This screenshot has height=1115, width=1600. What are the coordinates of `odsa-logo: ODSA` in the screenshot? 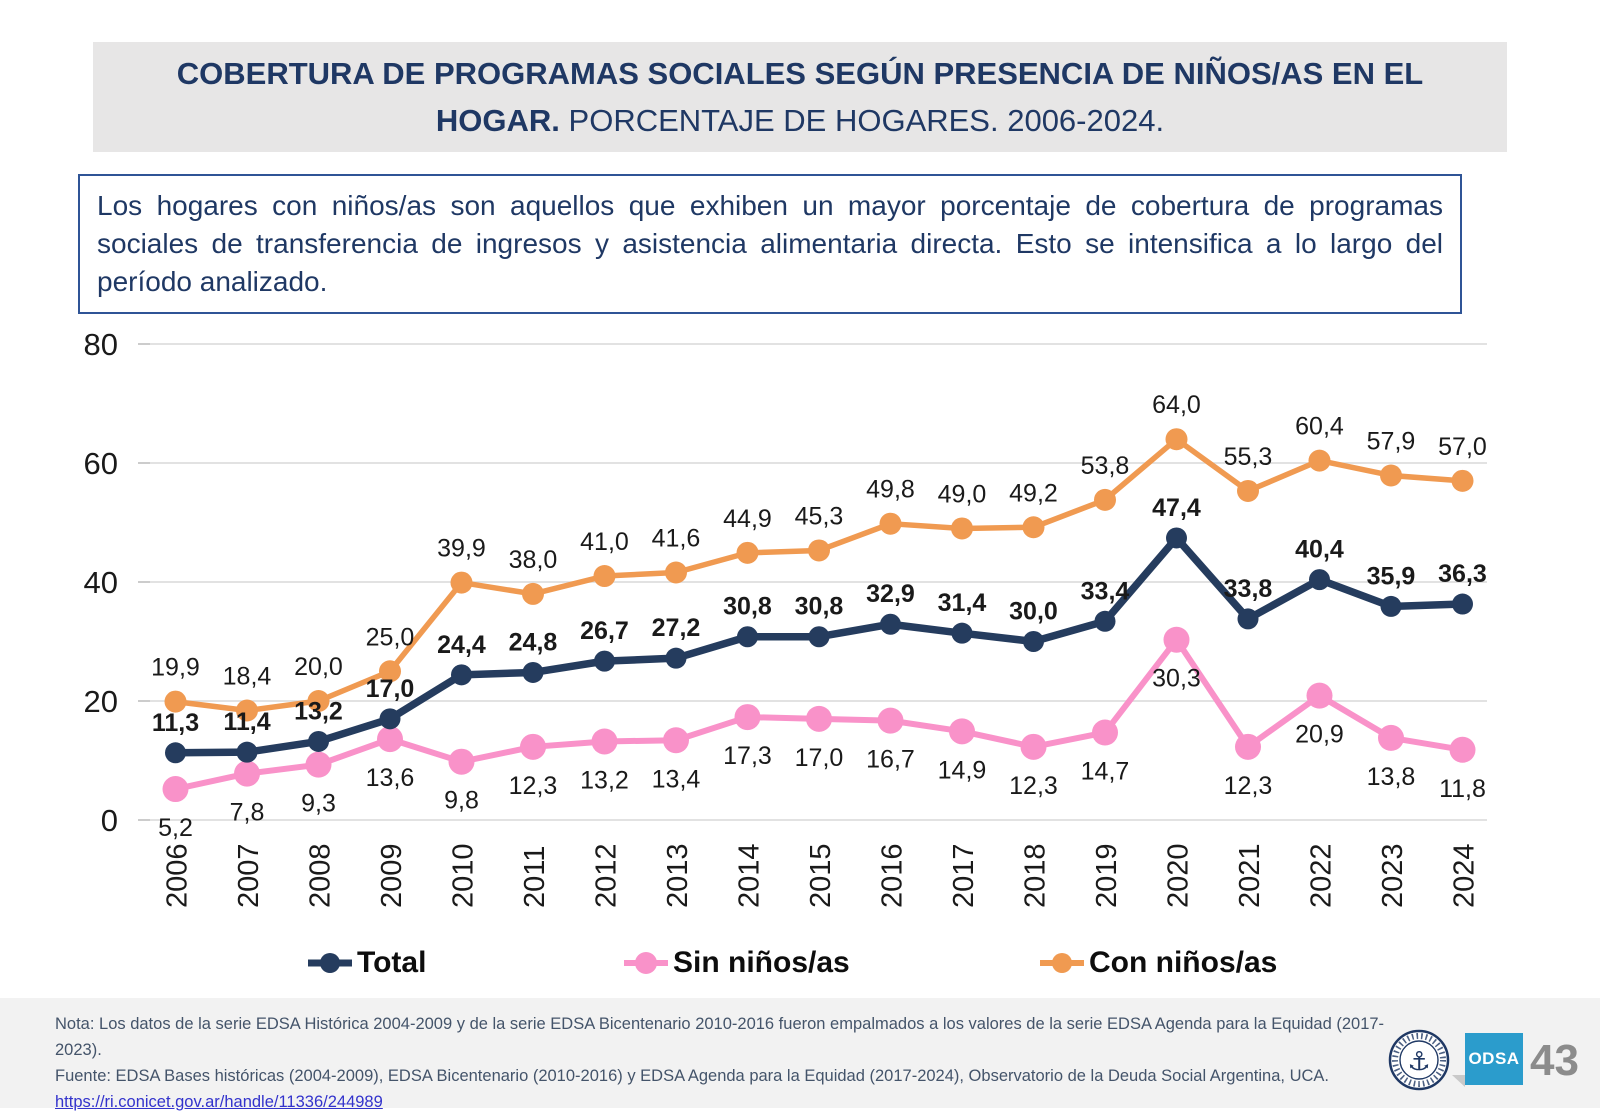 It's located at (1494, 1059).